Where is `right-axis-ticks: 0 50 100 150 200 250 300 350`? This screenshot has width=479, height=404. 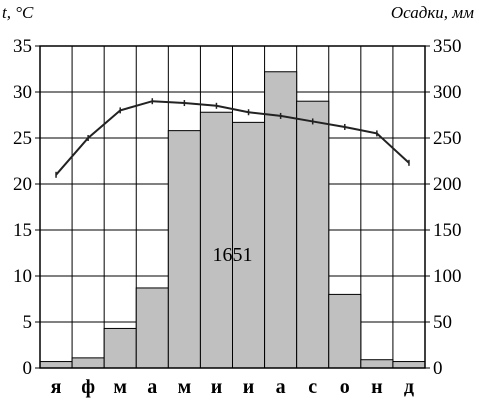 right-axis-ticks: 0 50 100 150 200 250 300 350 is located at coordinates (447, 207).